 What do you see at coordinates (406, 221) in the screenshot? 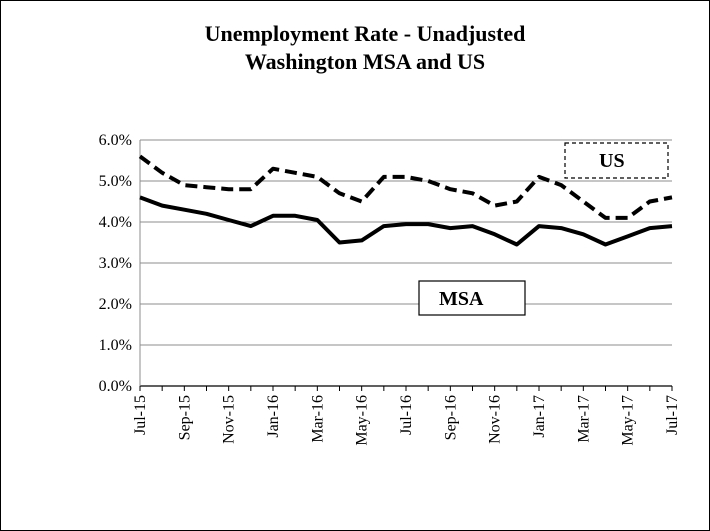
I see `series-line-msa` at bounding box center [406, 221].